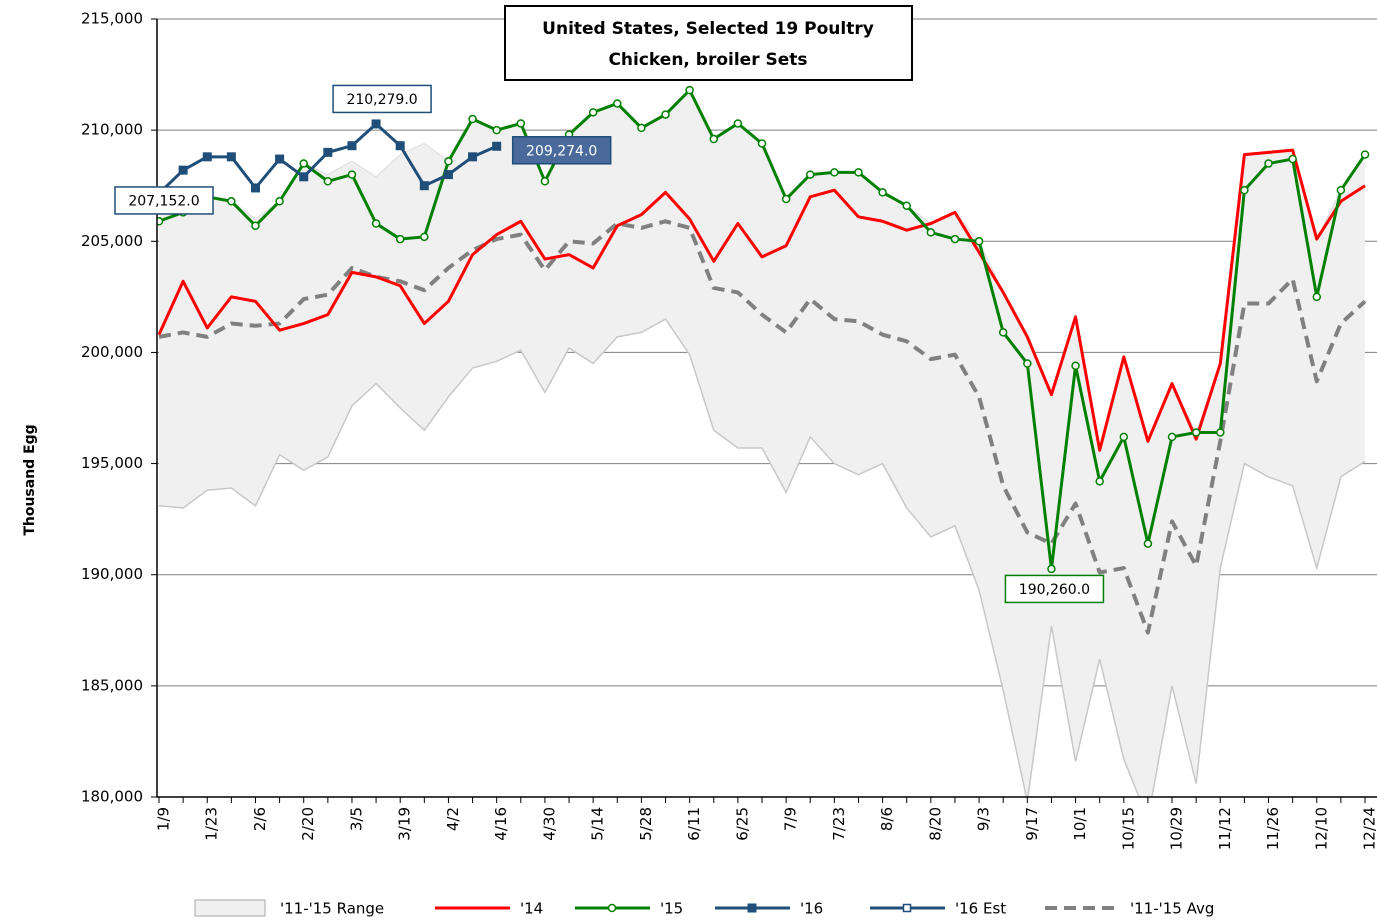  What do you see at coordinates (984, 819) in the screenshot?
I see `x-tick-label: 9/3` at bounding box center [984, 819].